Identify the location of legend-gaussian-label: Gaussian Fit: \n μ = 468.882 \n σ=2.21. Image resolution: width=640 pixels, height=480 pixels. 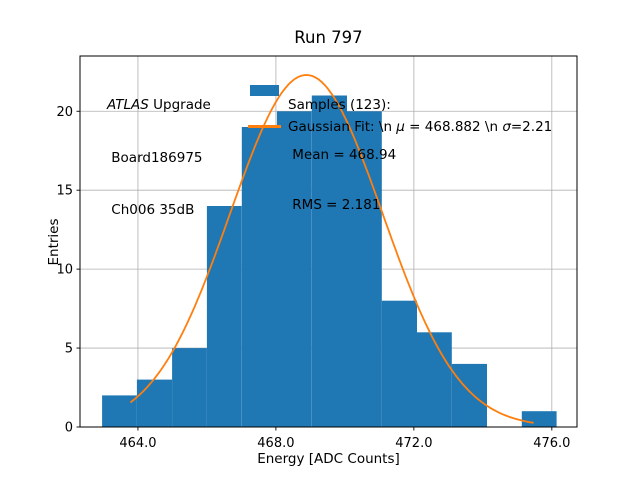
(420, 127).